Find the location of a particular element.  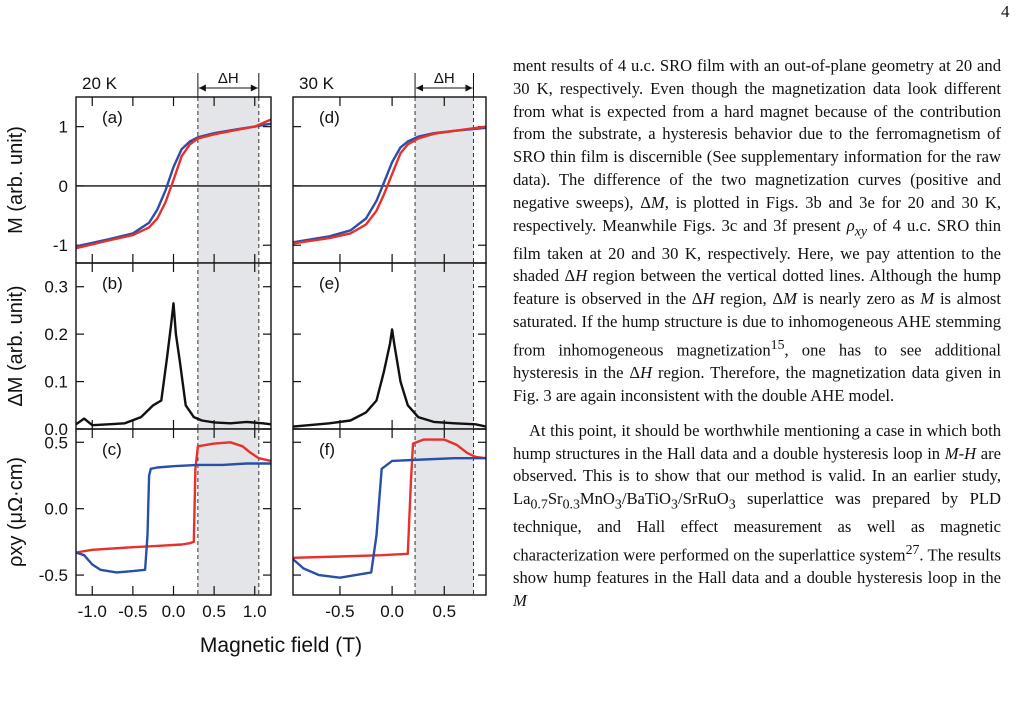

temp-label-a: 20 K is located at coordinates (100, 83).